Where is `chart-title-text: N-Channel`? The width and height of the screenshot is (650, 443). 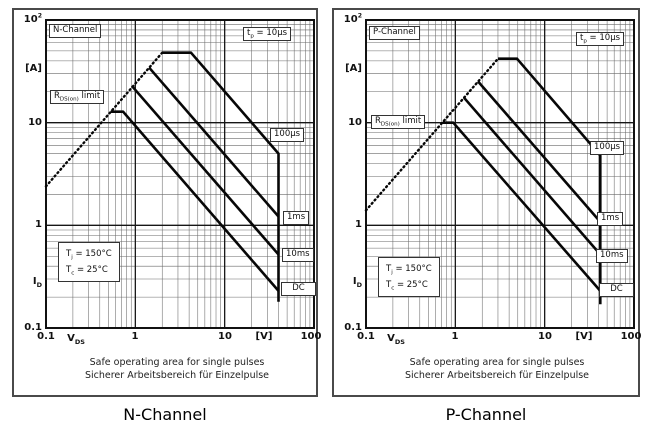 chart-title-text: N-Channel is located at coordinates (75, 30).